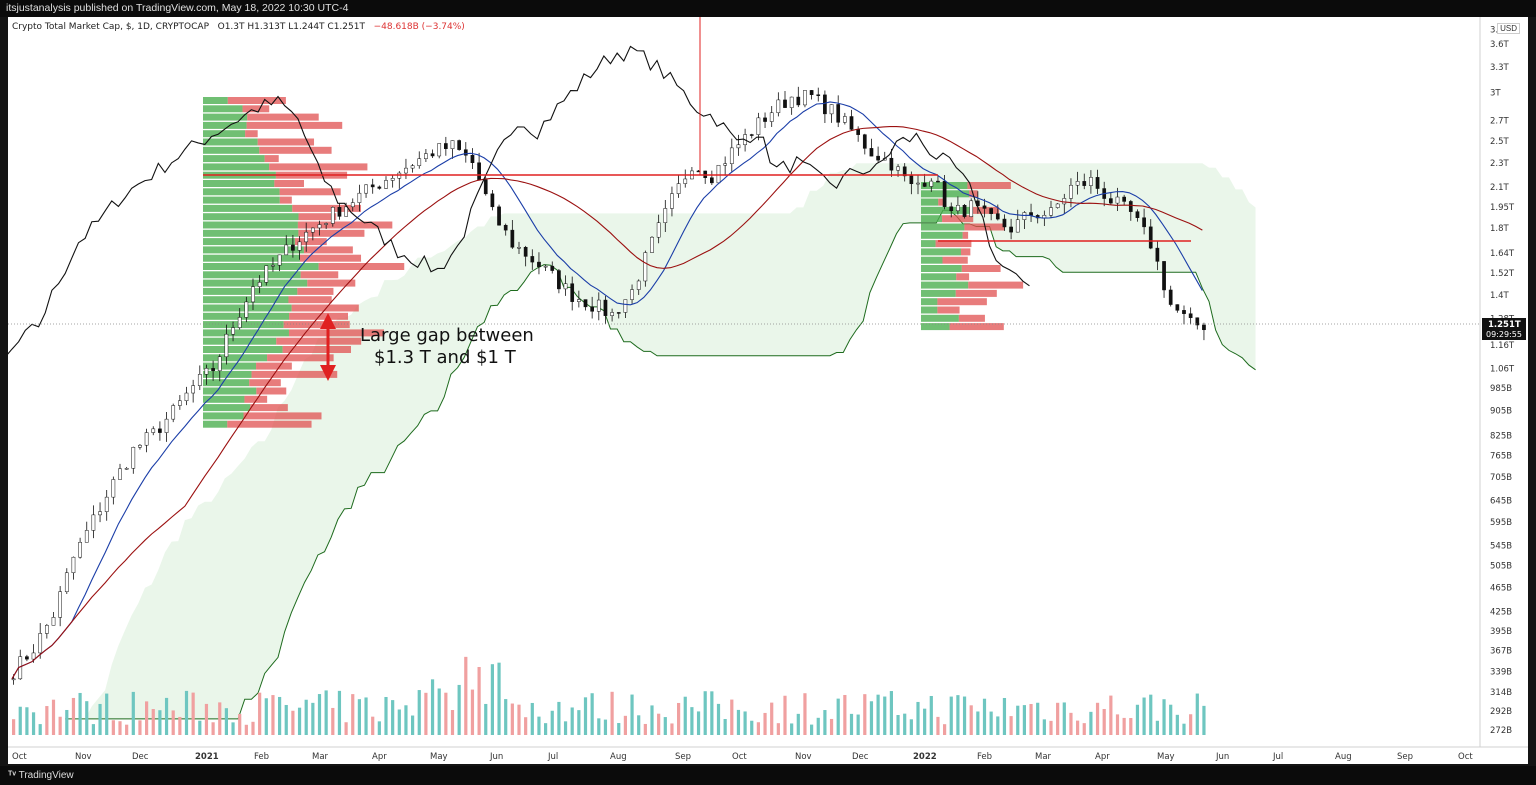 The height and width of the screenshot is (785, 1536). Describe the element at coordinates (1222, 757) in the screenshot. I see `x-tick-label: Jun` at that location.